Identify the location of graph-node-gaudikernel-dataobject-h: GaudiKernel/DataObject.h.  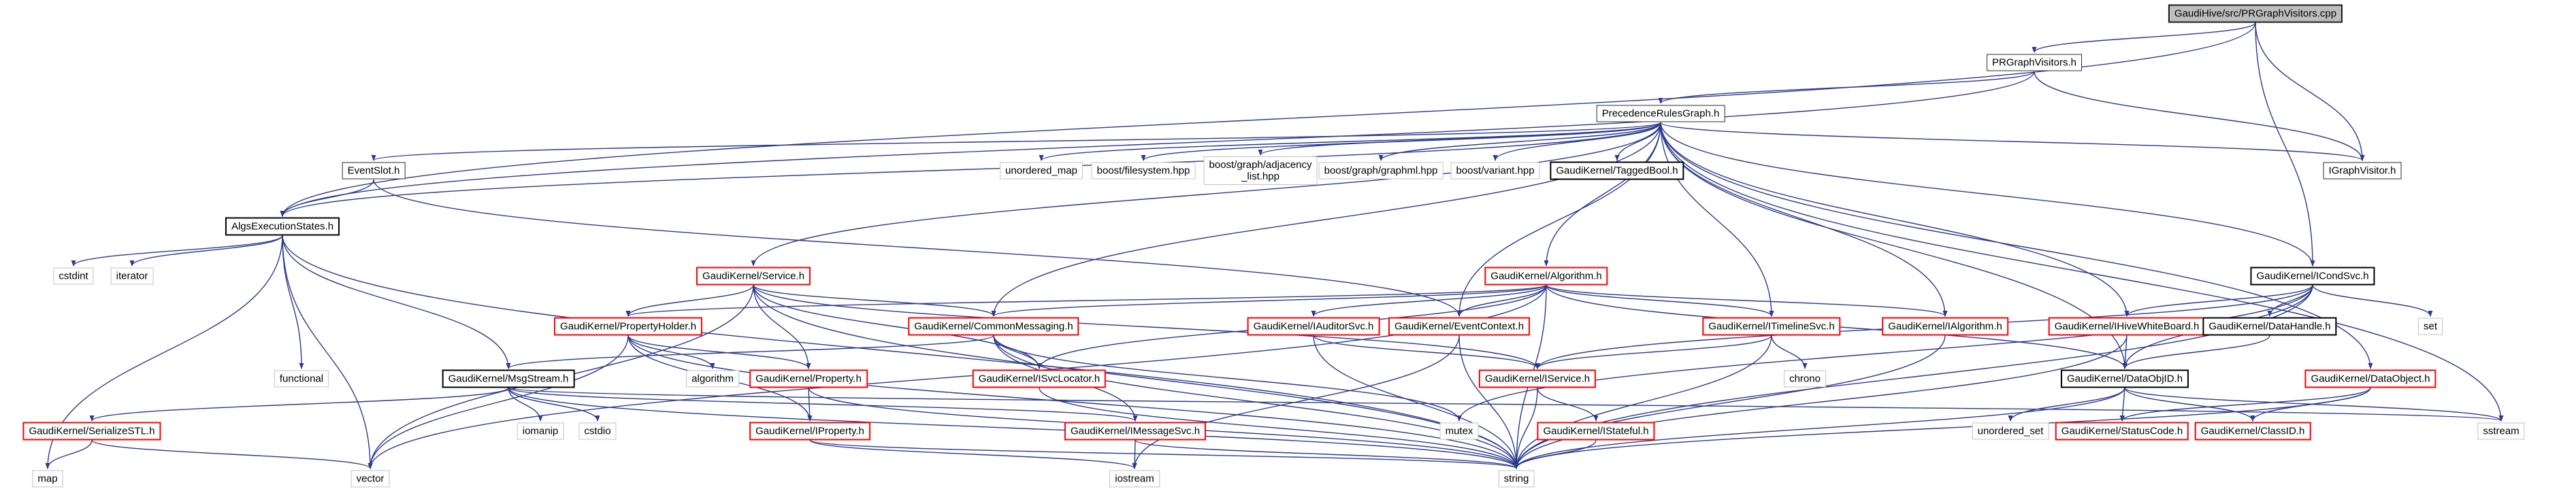
(2370, 379).